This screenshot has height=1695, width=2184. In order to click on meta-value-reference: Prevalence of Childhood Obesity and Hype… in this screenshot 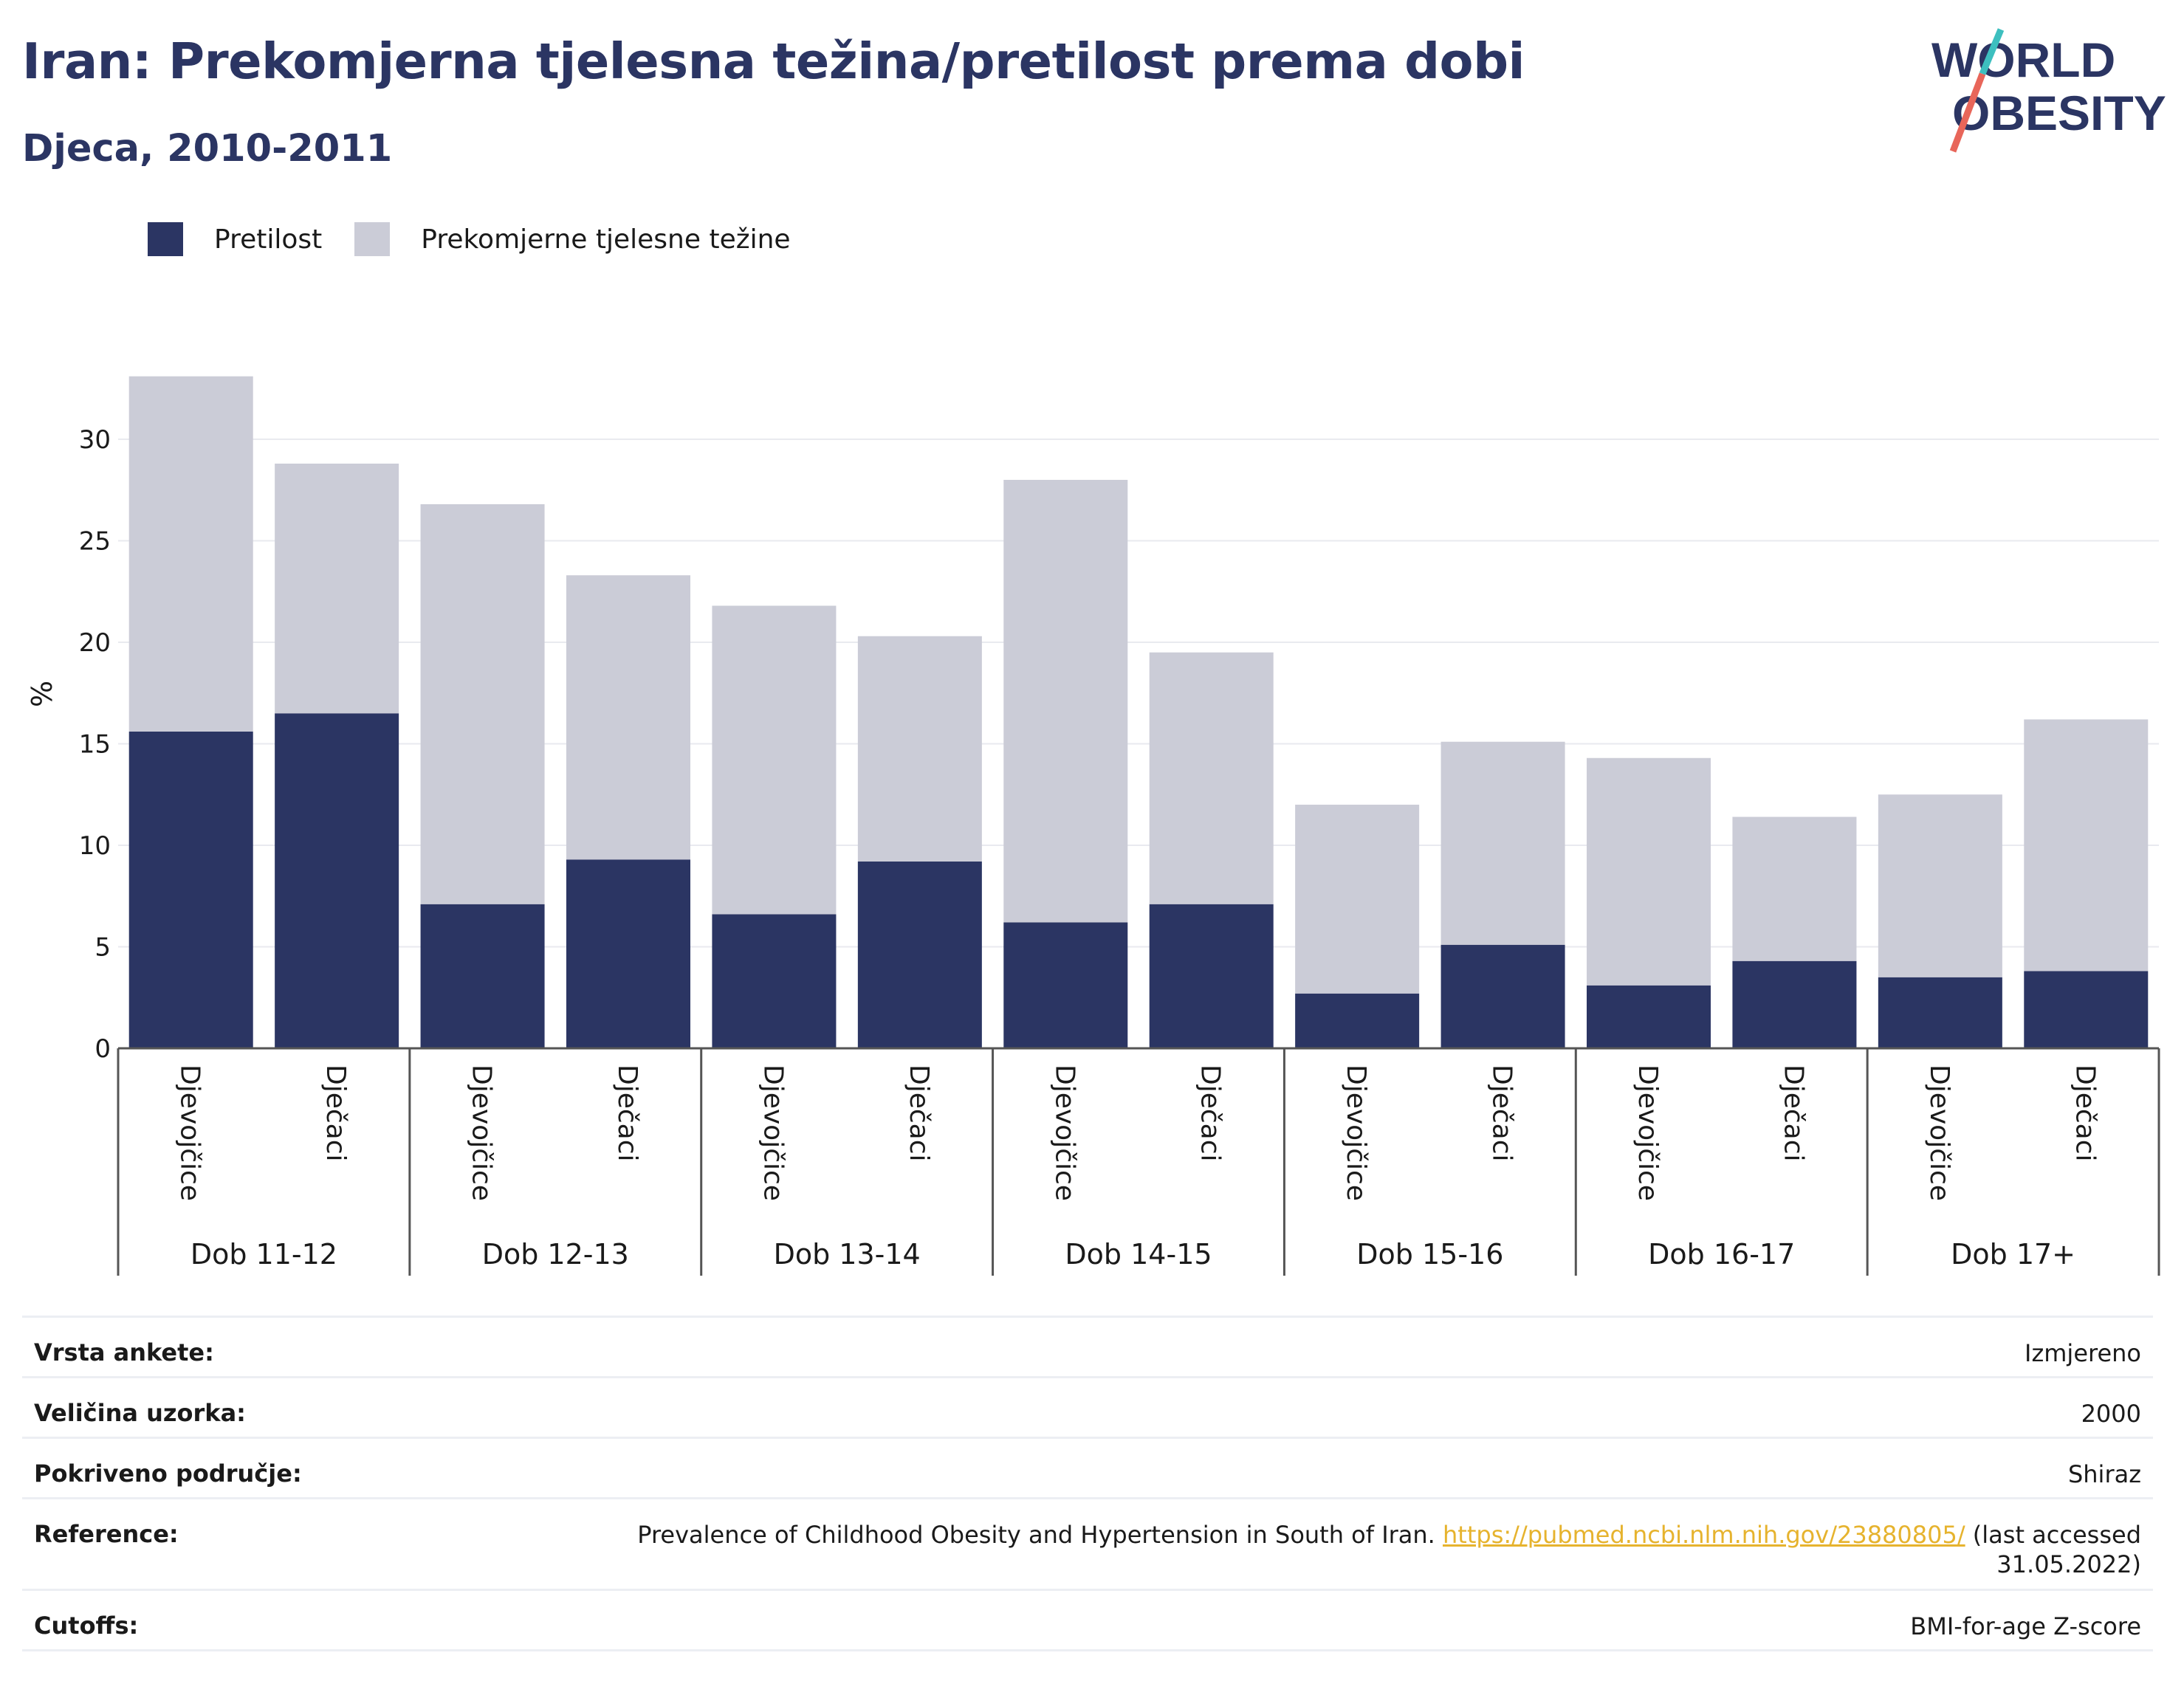, I will do `click(1389, 1549)`.